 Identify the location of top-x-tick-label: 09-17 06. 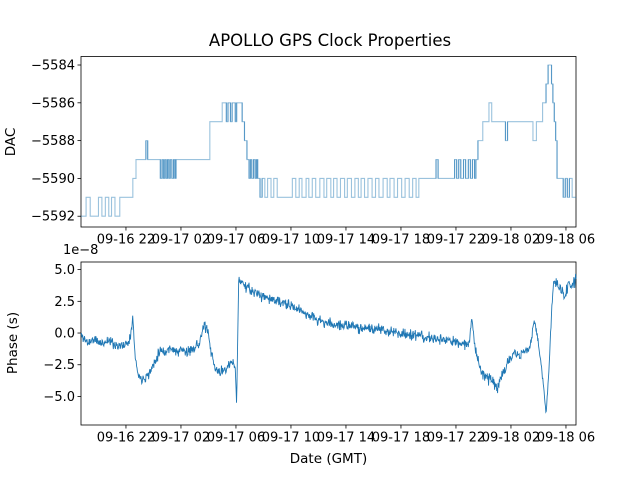
(236, 240).